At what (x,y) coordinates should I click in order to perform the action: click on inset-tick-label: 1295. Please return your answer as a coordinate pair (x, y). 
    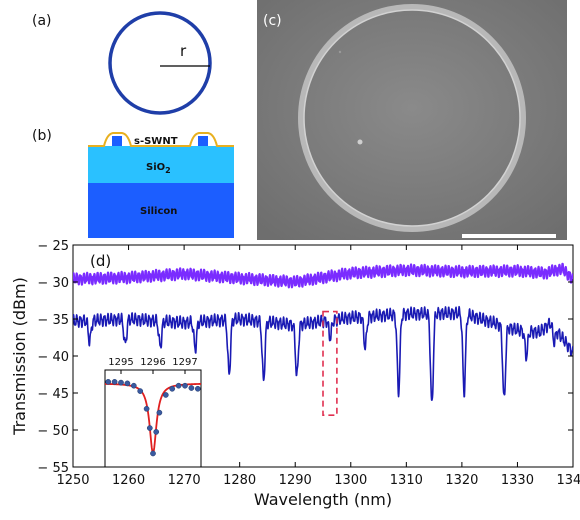
    Looking at the image, I should click on (120, 362).